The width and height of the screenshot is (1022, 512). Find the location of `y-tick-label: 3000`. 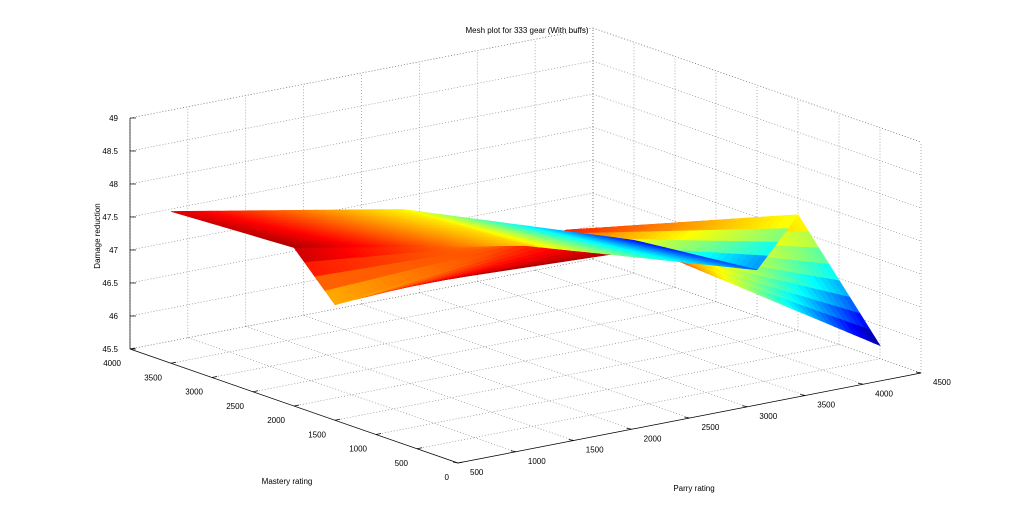

y-tick-label: 3000 is located at coordinates (194, 392).